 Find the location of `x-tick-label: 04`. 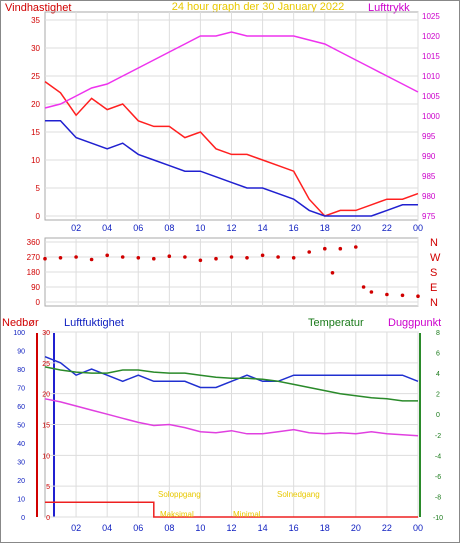

x-tick-label: 04 is located at coordinates (107, 528).